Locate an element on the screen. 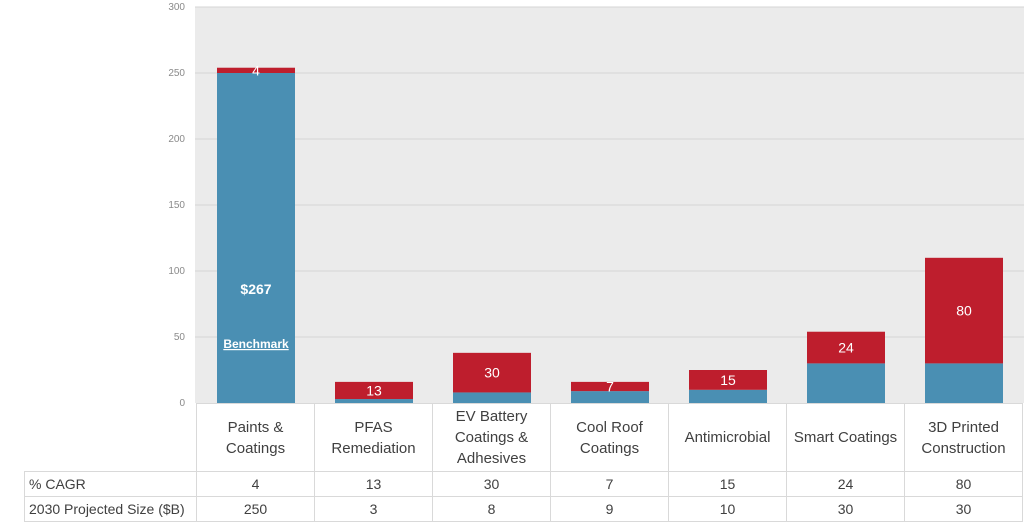 The height and width of the screenshot is (523, 1024). category-label: Cool Roof Coatings is located at coordinates (609, 437).